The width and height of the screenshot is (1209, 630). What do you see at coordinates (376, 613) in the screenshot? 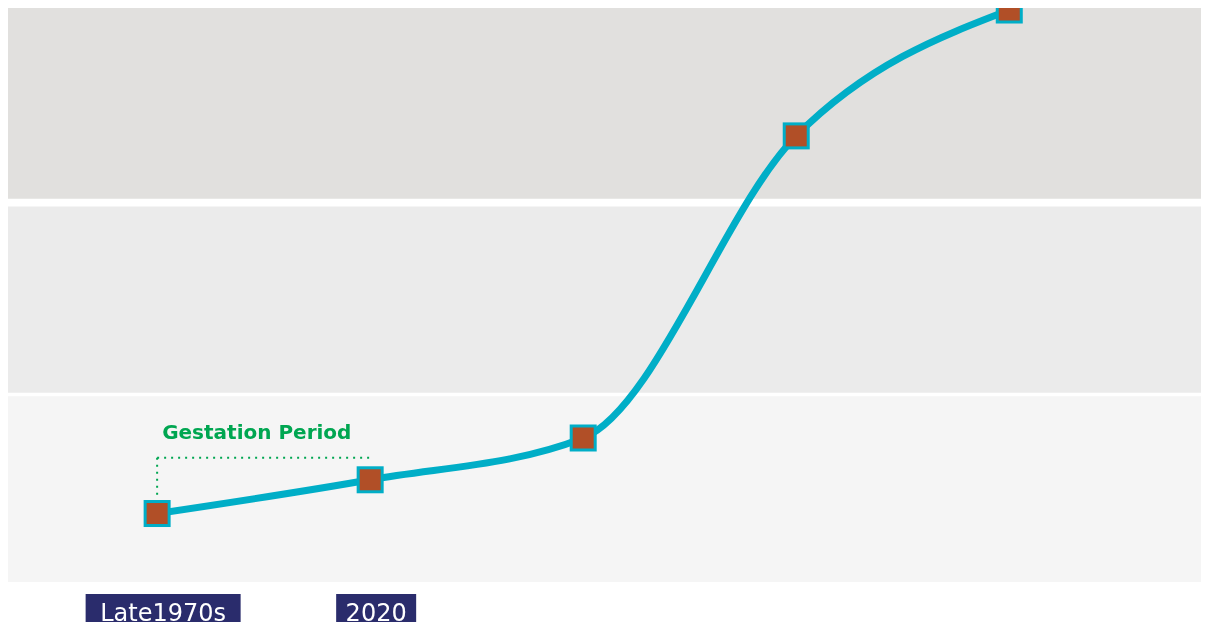
I see `x-tick-label: 2020` at bounding box center [376, 613].